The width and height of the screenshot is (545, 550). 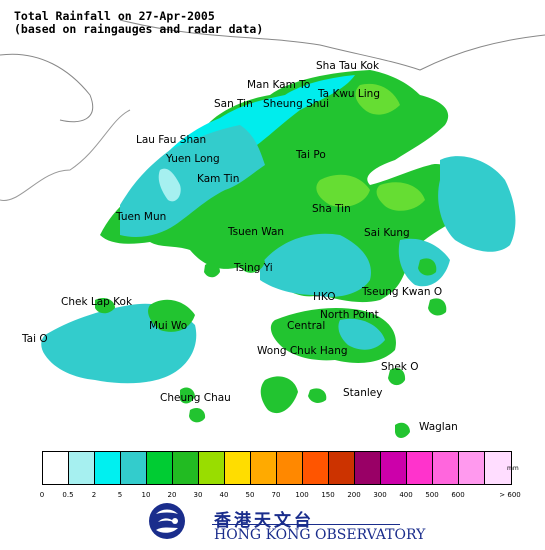 What do you see at coordinates (42, 495) in the screenshot?
I see `legend-tick-label: 0` at bounding box center [42, 495].